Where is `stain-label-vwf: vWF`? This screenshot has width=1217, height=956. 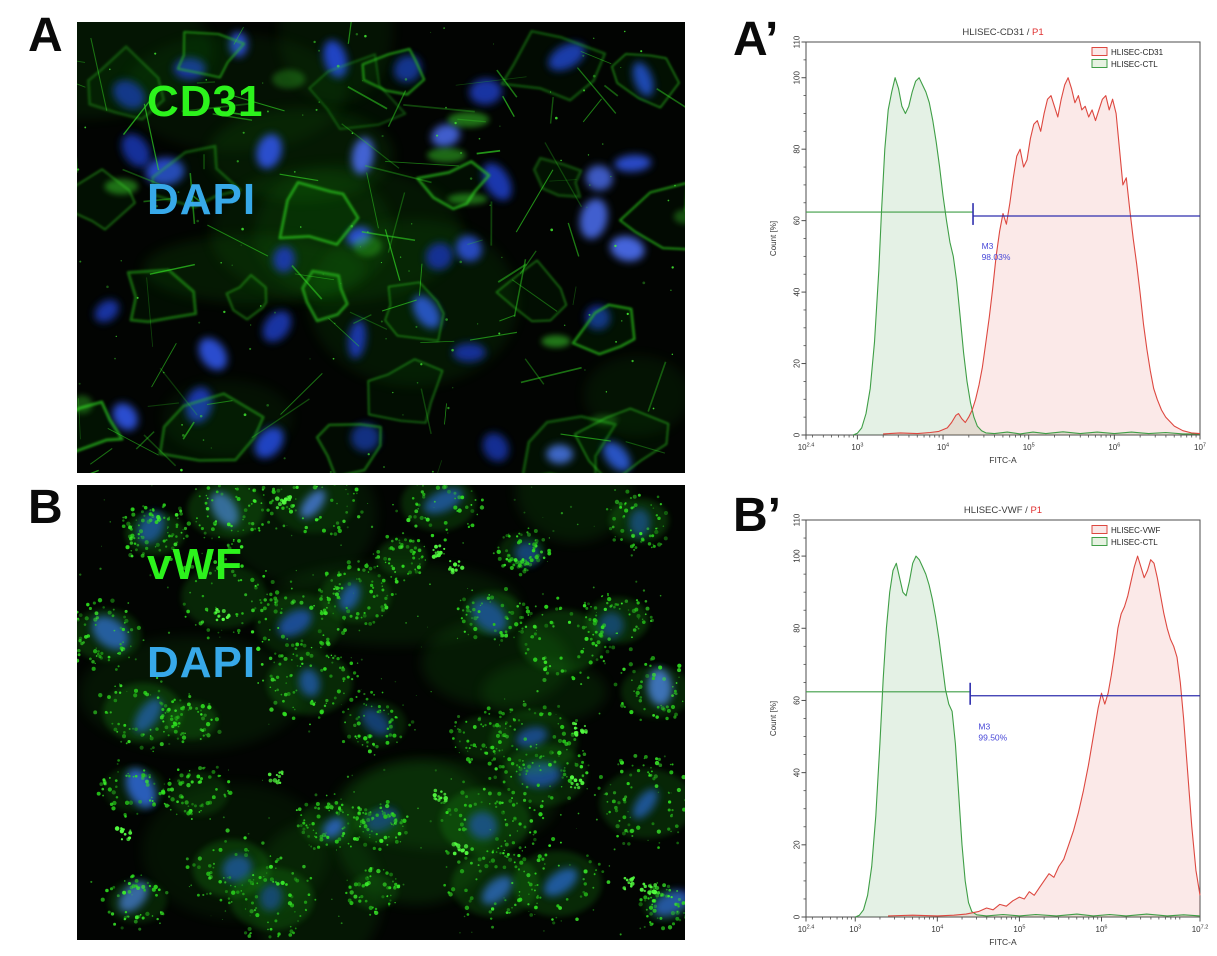
stain-label-vwf: vWF is located at coordinates (195, 564).